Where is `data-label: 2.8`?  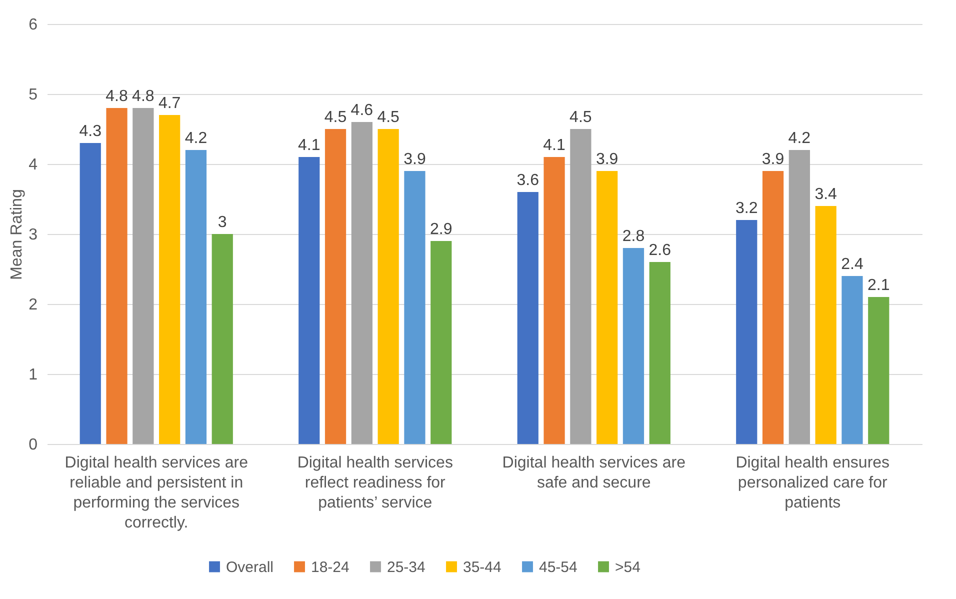 data-label: 2.8 is located at coordinates (633, 236).